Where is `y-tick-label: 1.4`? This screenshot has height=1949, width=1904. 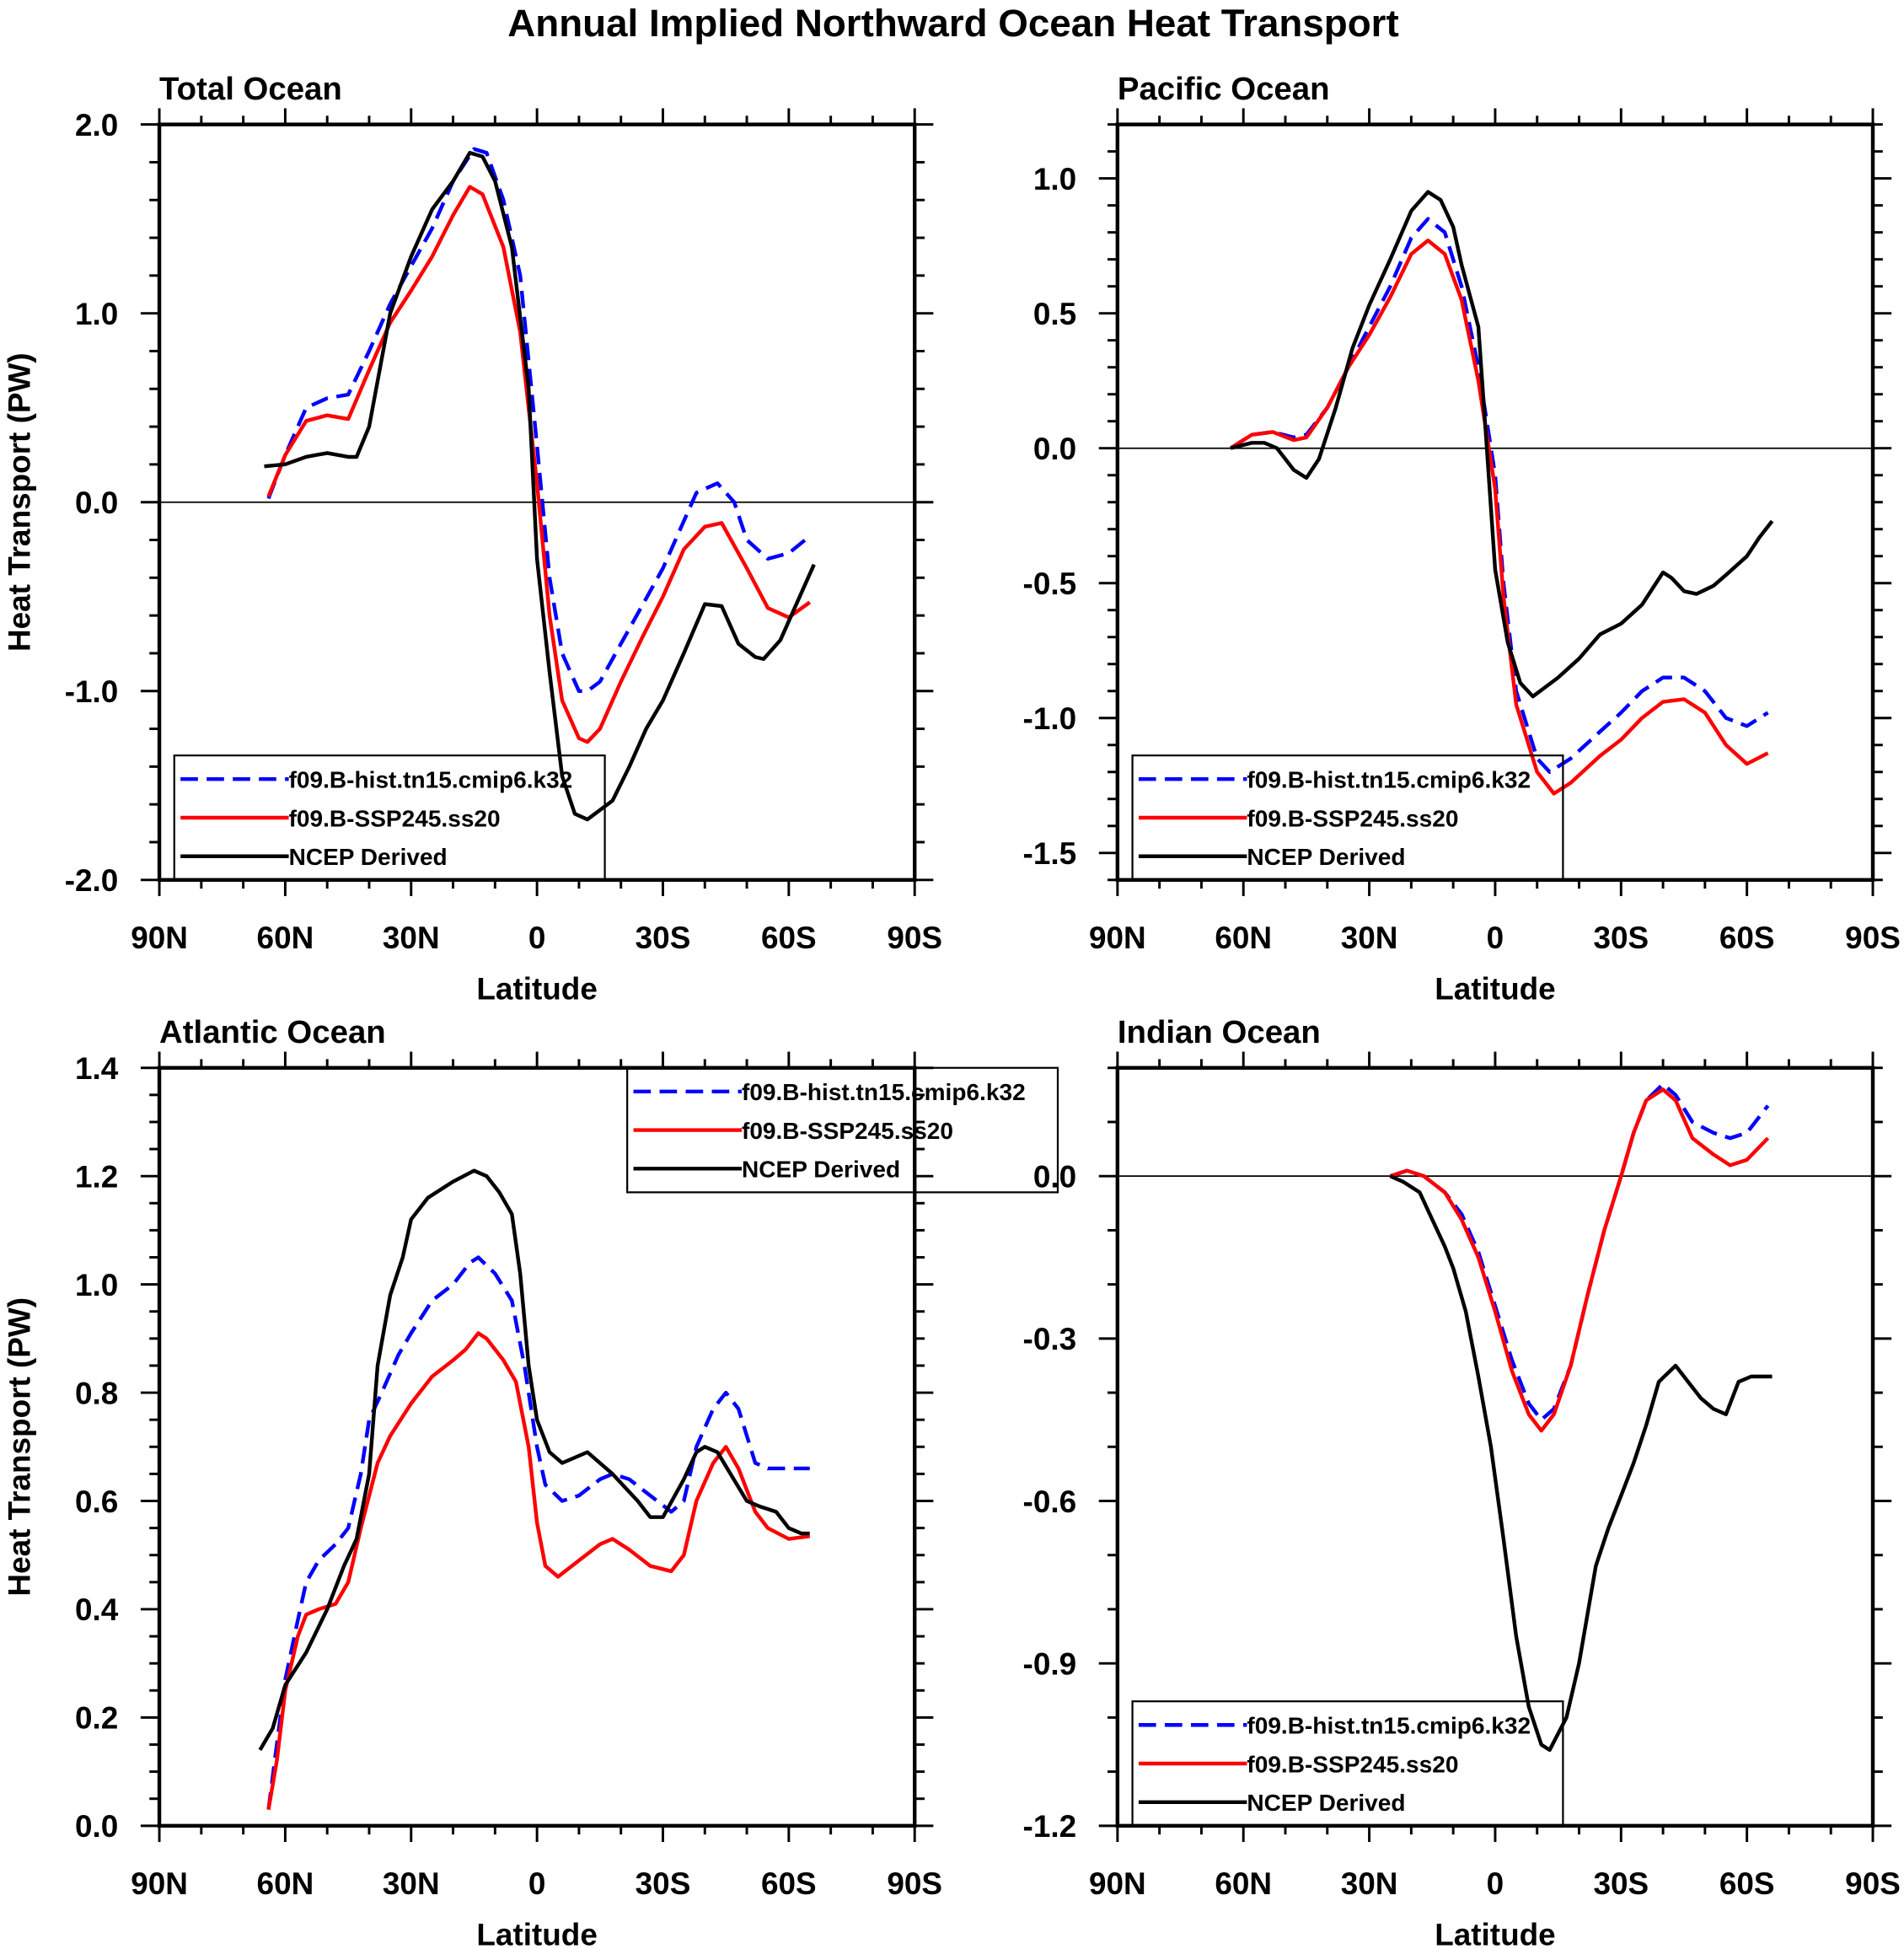
y-tick-label: 1.4 is located at coordinates (97, 1068).